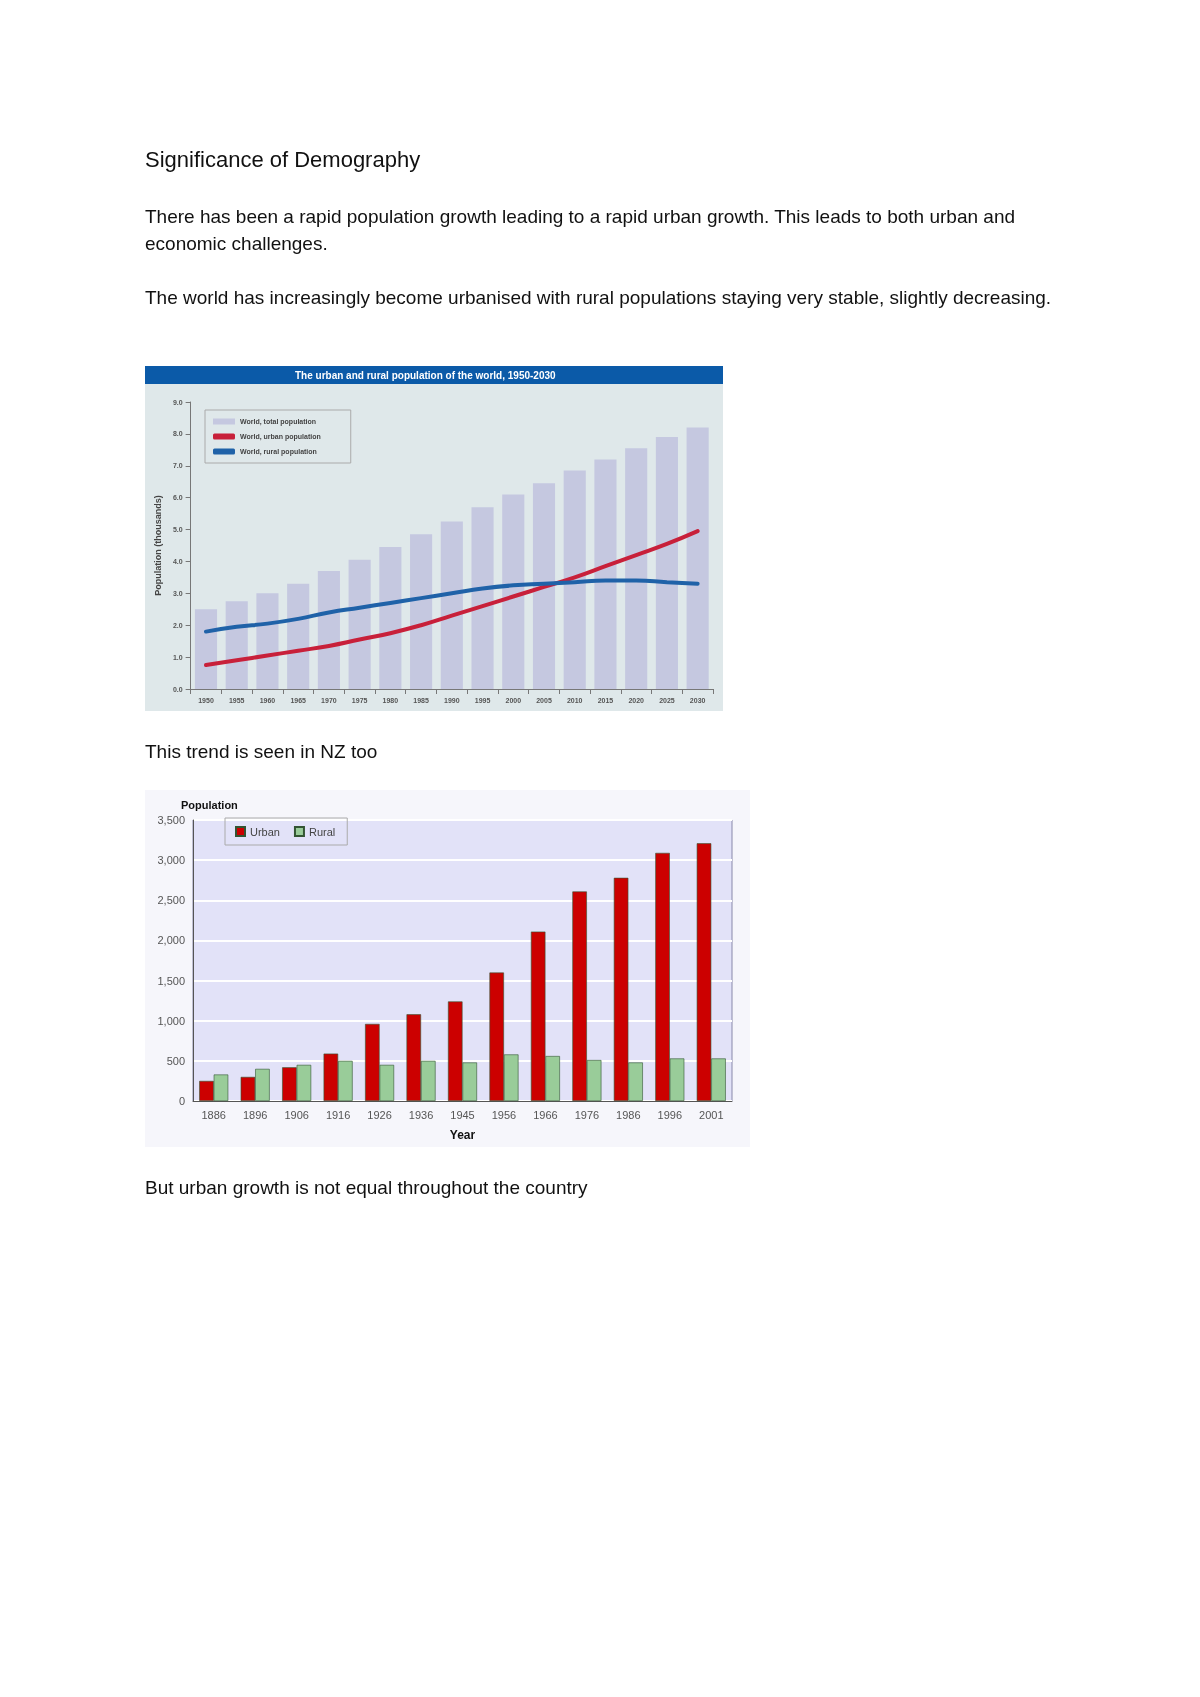 This screenshot has height=1697, width=1200. I want to click on x-tick-label: 1986, so click(628, 1114).